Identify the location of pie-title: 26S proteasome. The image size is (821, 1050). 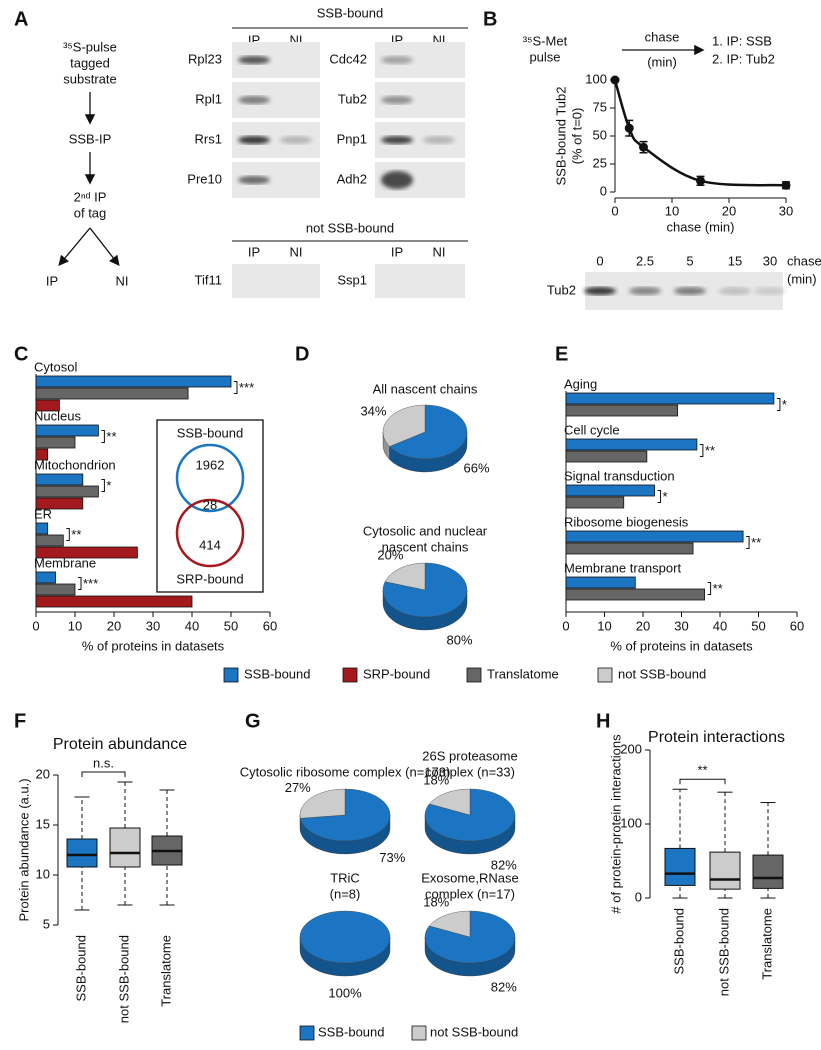
(469, 755).